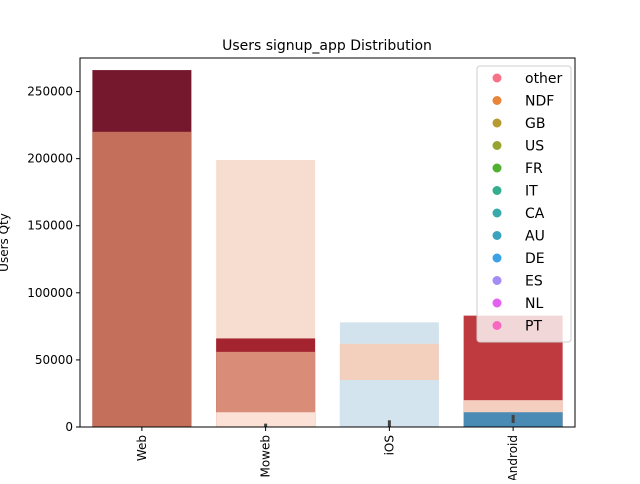 The width and height of the screenshot is (640, 484). What do you see at coordinates (497, 168) in the screenshot?
I see `legend-marker-fr` at bounding box center [497, 168].